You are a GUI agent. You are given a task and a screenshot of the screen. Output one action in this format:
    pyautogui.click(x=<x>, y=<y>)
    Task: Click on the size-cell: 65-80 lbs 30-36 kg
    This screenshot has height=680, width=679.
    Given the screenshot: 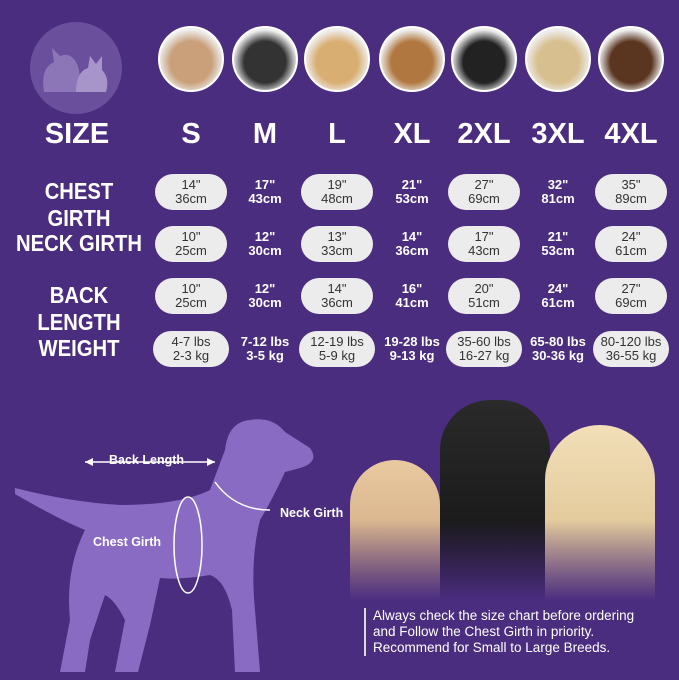 What is the action you would take?
    pyautogui.click(x=558, y=349)
    